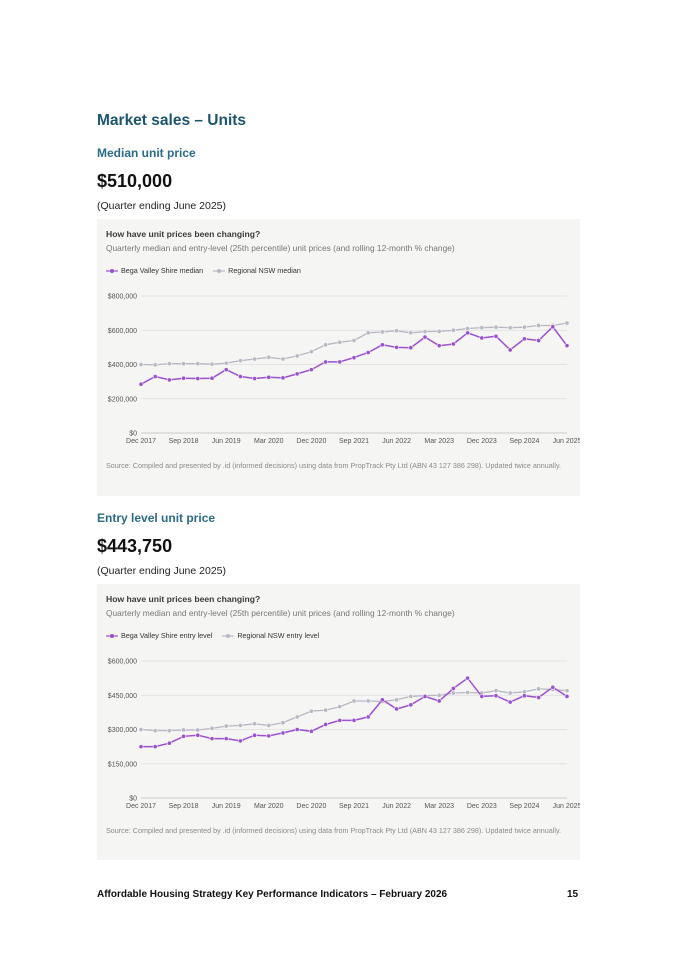  Describe the element at coordinates (270, 635) in the screenshot. I see `legend-item-regional: Regional NSW entry level` at that location.